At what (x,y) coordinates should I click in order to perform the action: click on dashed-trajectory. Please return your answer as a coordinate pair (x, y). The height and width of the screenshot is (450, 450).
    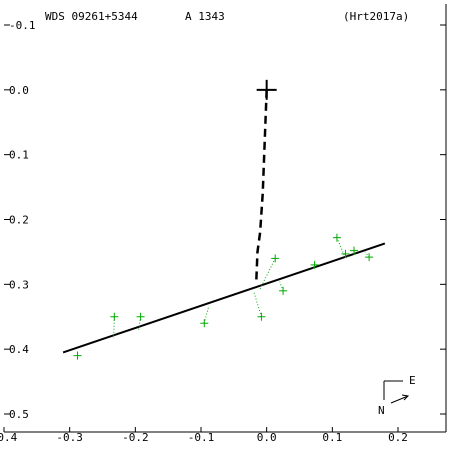
    Looking at the image, I should click on (261, 187).